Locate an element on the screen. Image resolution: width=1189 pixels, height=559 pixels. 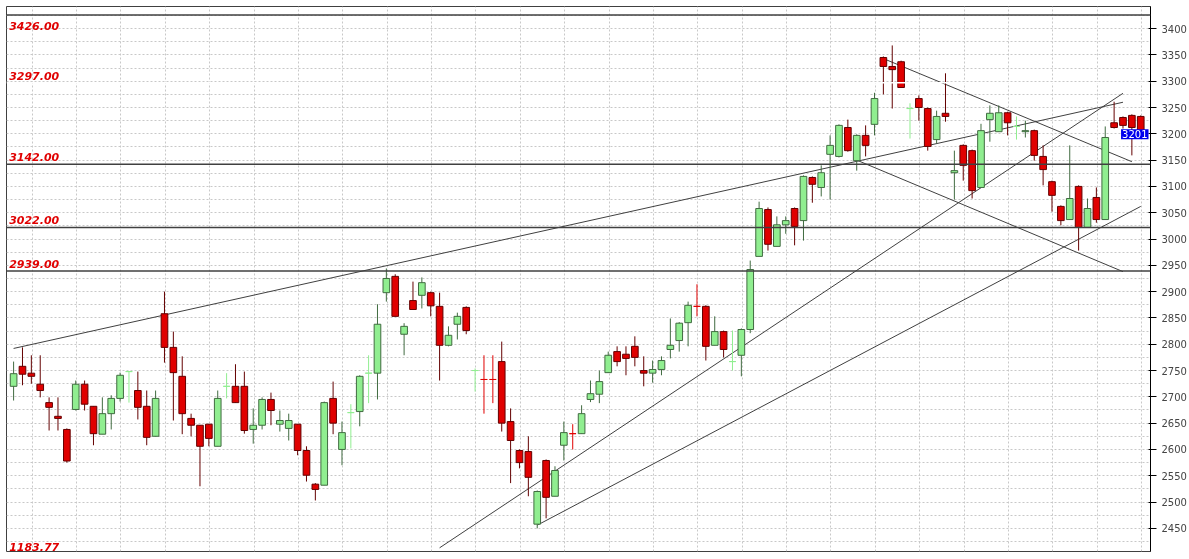
ref-line-label: 3142.00 is located at coordinates (34, 158).